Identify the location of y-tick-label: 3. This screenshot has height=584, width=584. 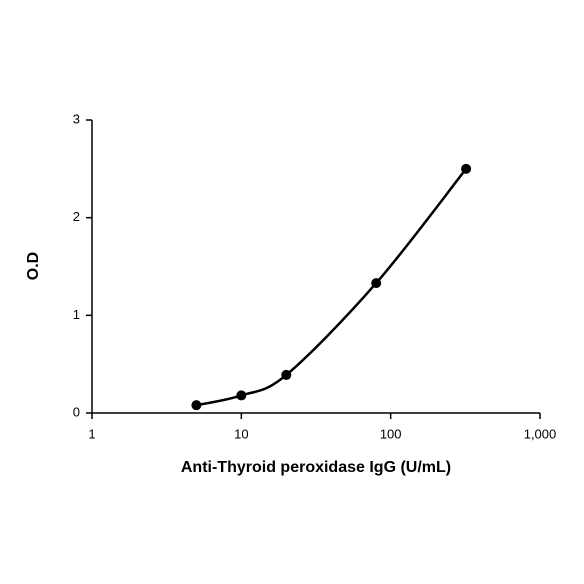
(76, 118).